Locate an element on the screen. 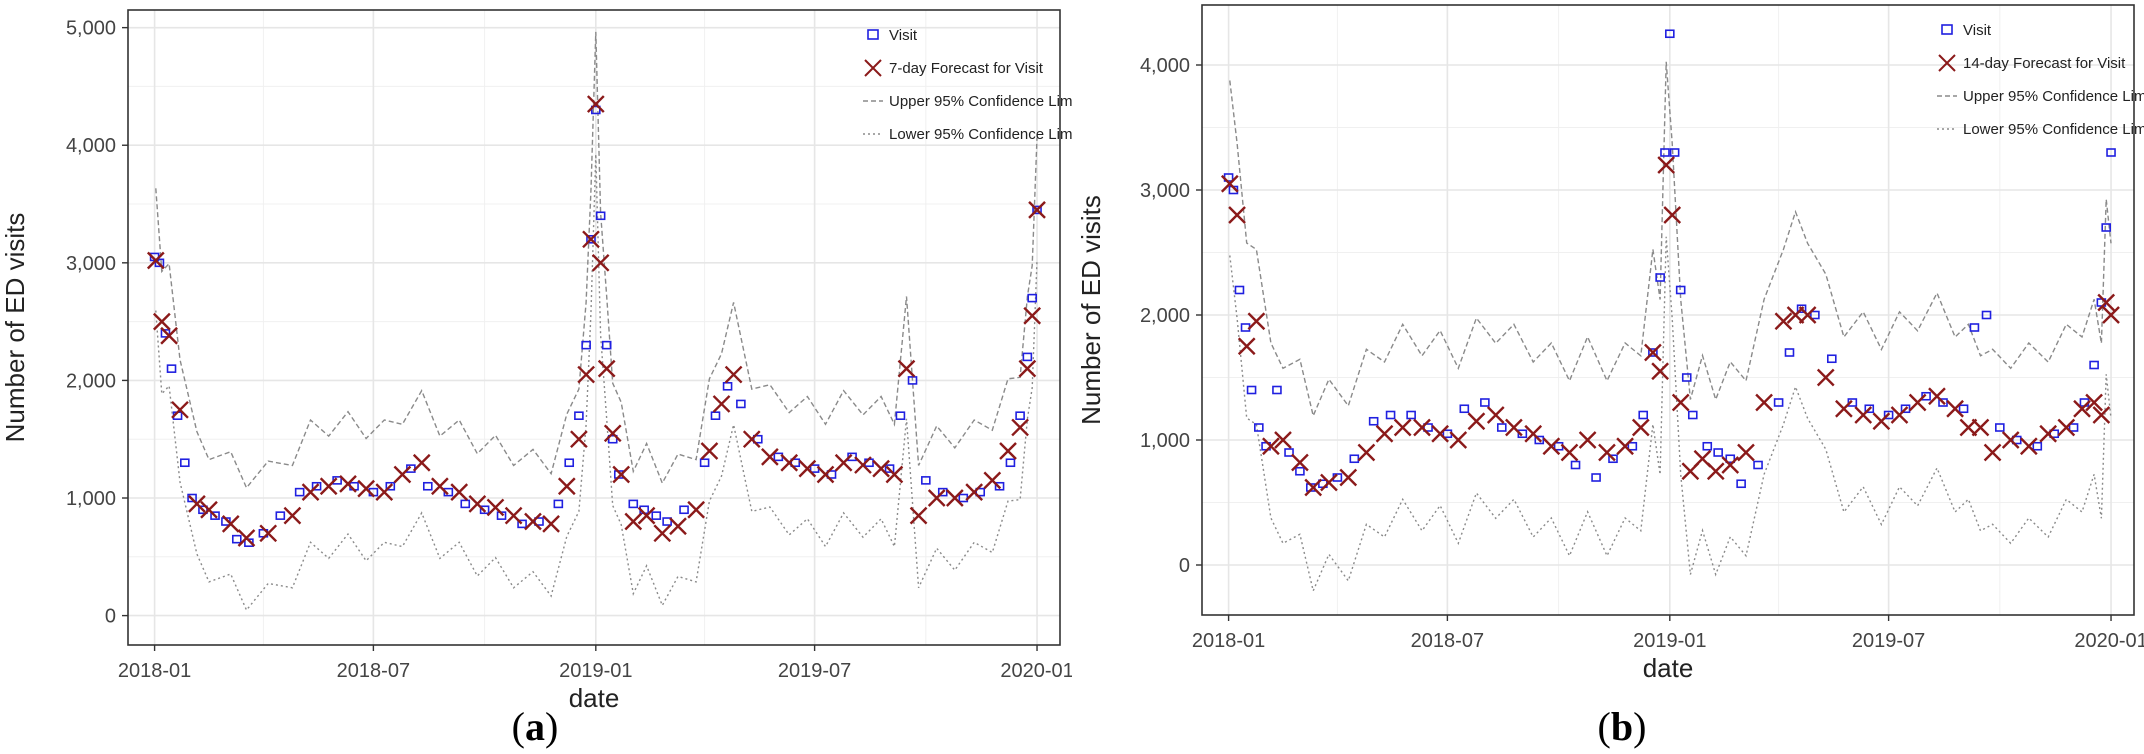 The image size is (2144, 754). y-tick-label: 3,000 is located at coordinates (1165, 191).